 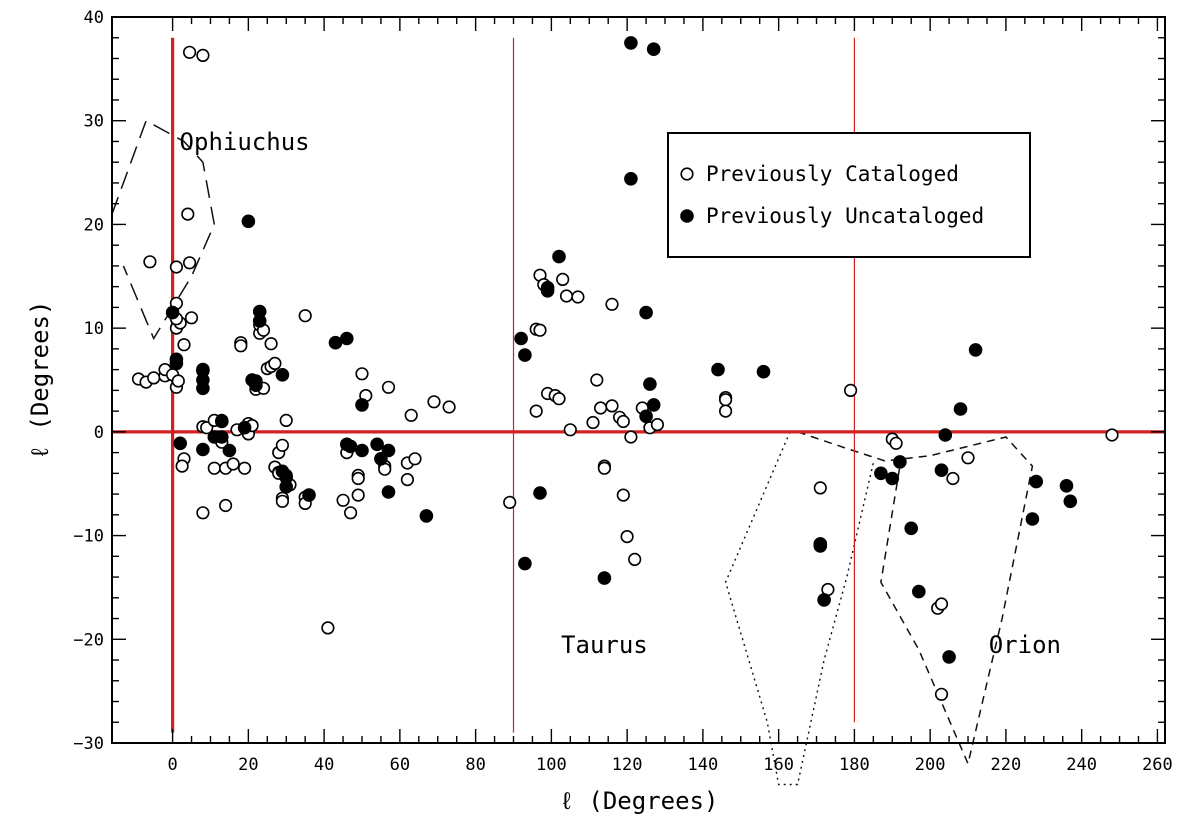 What do you see at coordinates (639, 801) in the screenshot?
I see `x-axis-title: ℓ (Degrees)` at bounding box center [639, 801].